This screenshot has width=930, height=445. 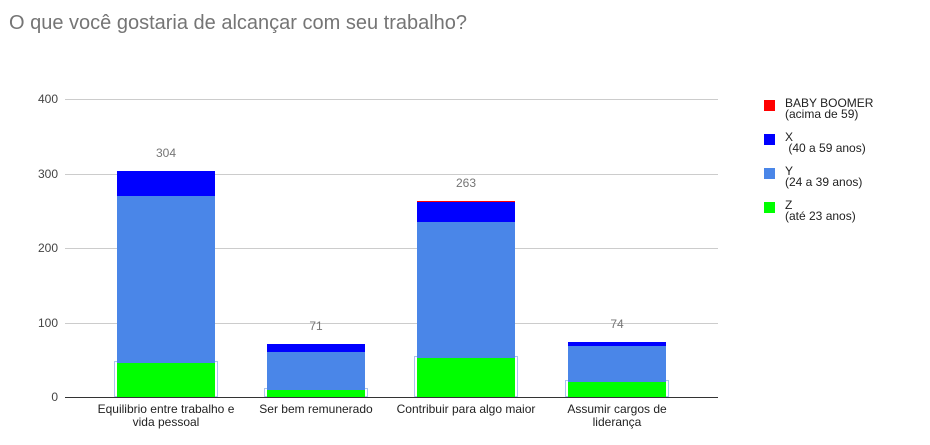 What do you see at coordinates (466, 409) in the screenshot?
I see `x-category-label: Contribuir para algo maior` at bounding box center [466, 409].